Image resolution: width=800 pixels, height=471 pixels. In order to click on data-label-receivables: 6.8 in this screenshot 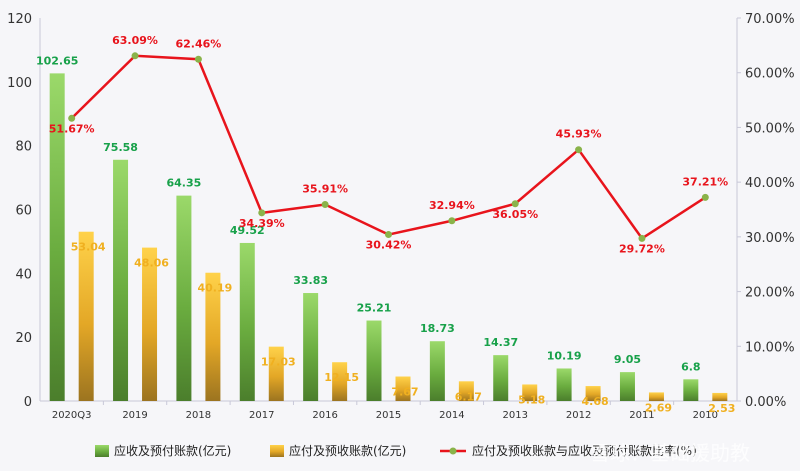, I will do `click(691, 366)`.